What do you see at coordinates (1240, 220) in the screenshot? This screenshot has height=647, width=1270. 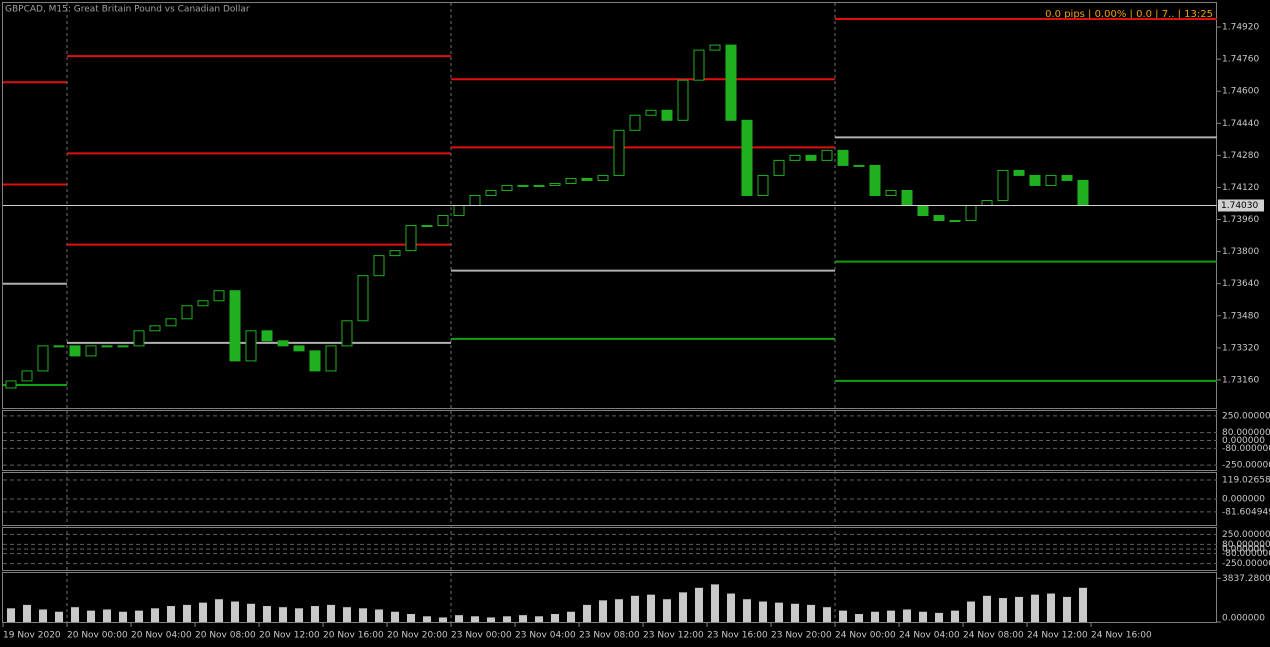 I see `y-tick-label: 1.73960` at bounding box center [1240, 220].